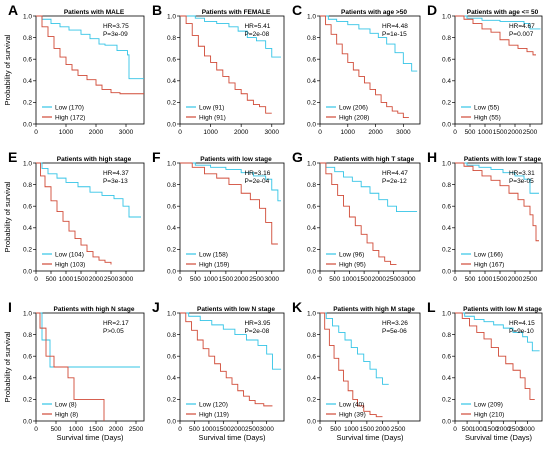  I want to click on legend-label-low: Low (206), so click(353, 107).